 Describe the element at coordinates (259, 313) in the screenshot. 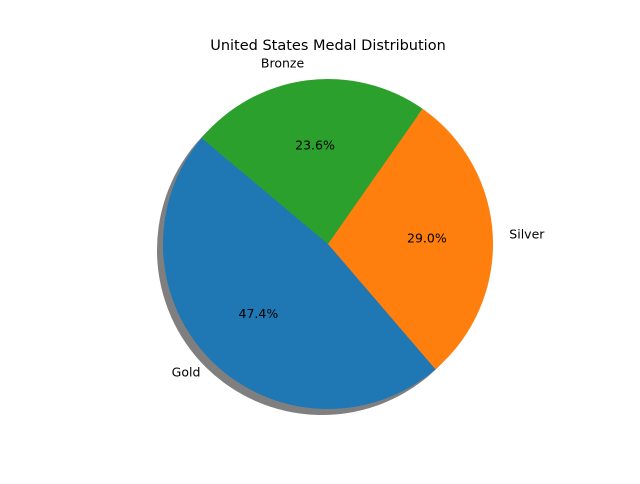

I see `pct-label-gold: 47.4%` at that location.